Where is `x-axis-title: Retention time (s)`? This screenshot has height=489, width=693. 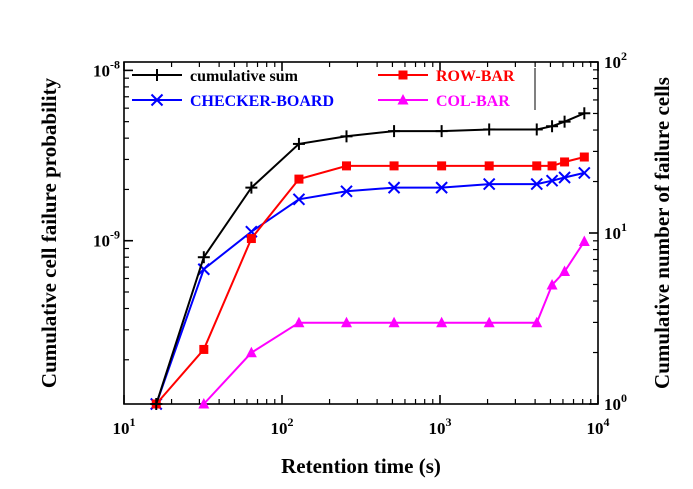 x-axis-title: Retention time (s) is located at coordinates (361, 466).